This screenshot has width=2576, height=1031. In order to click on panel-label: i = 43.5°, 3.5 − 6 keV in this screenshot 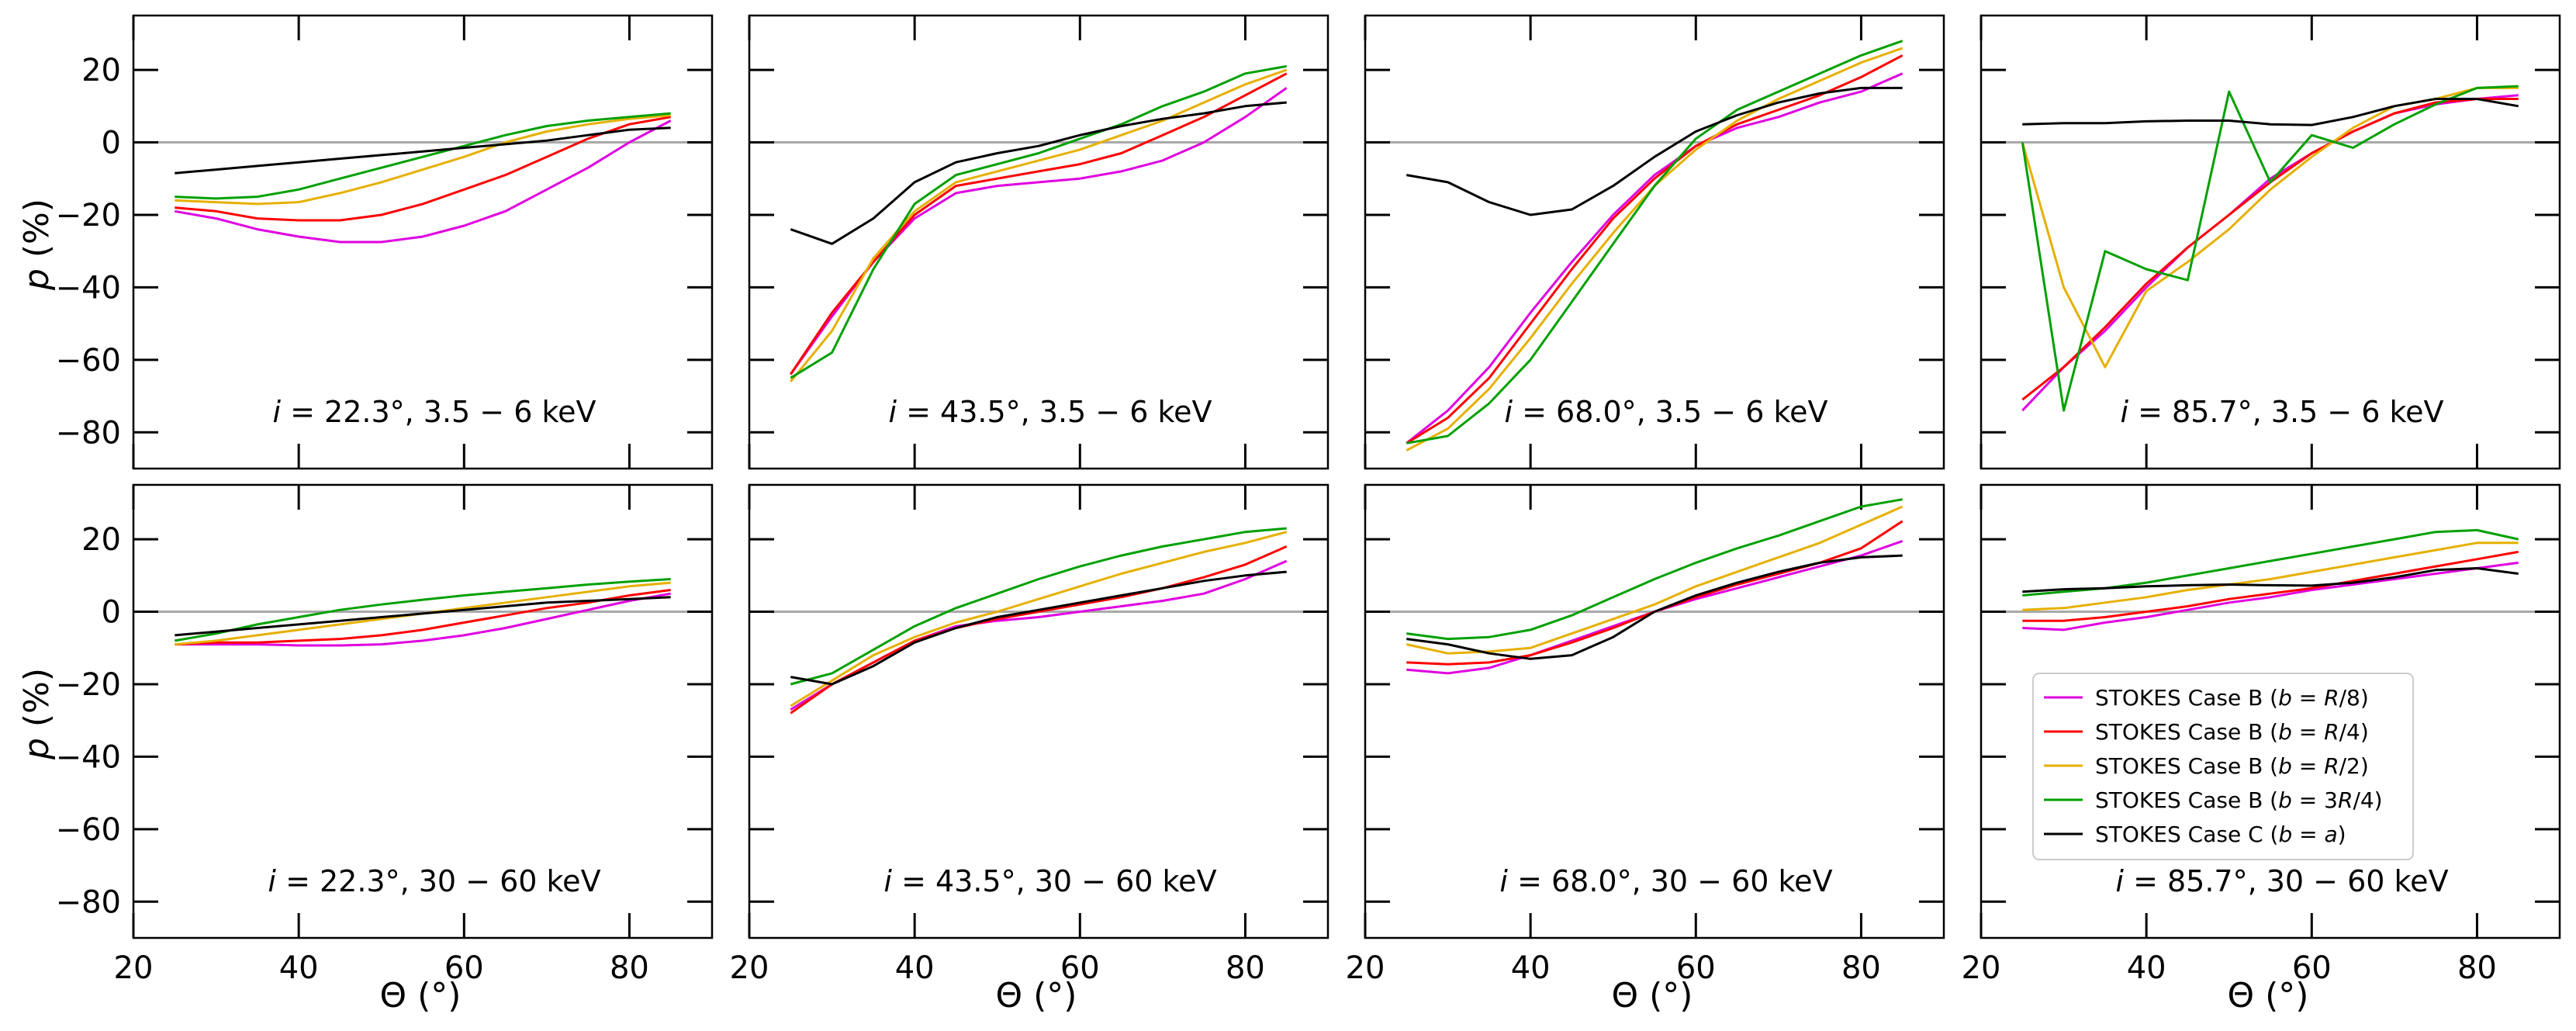, I will do `click(1050, 412)`.